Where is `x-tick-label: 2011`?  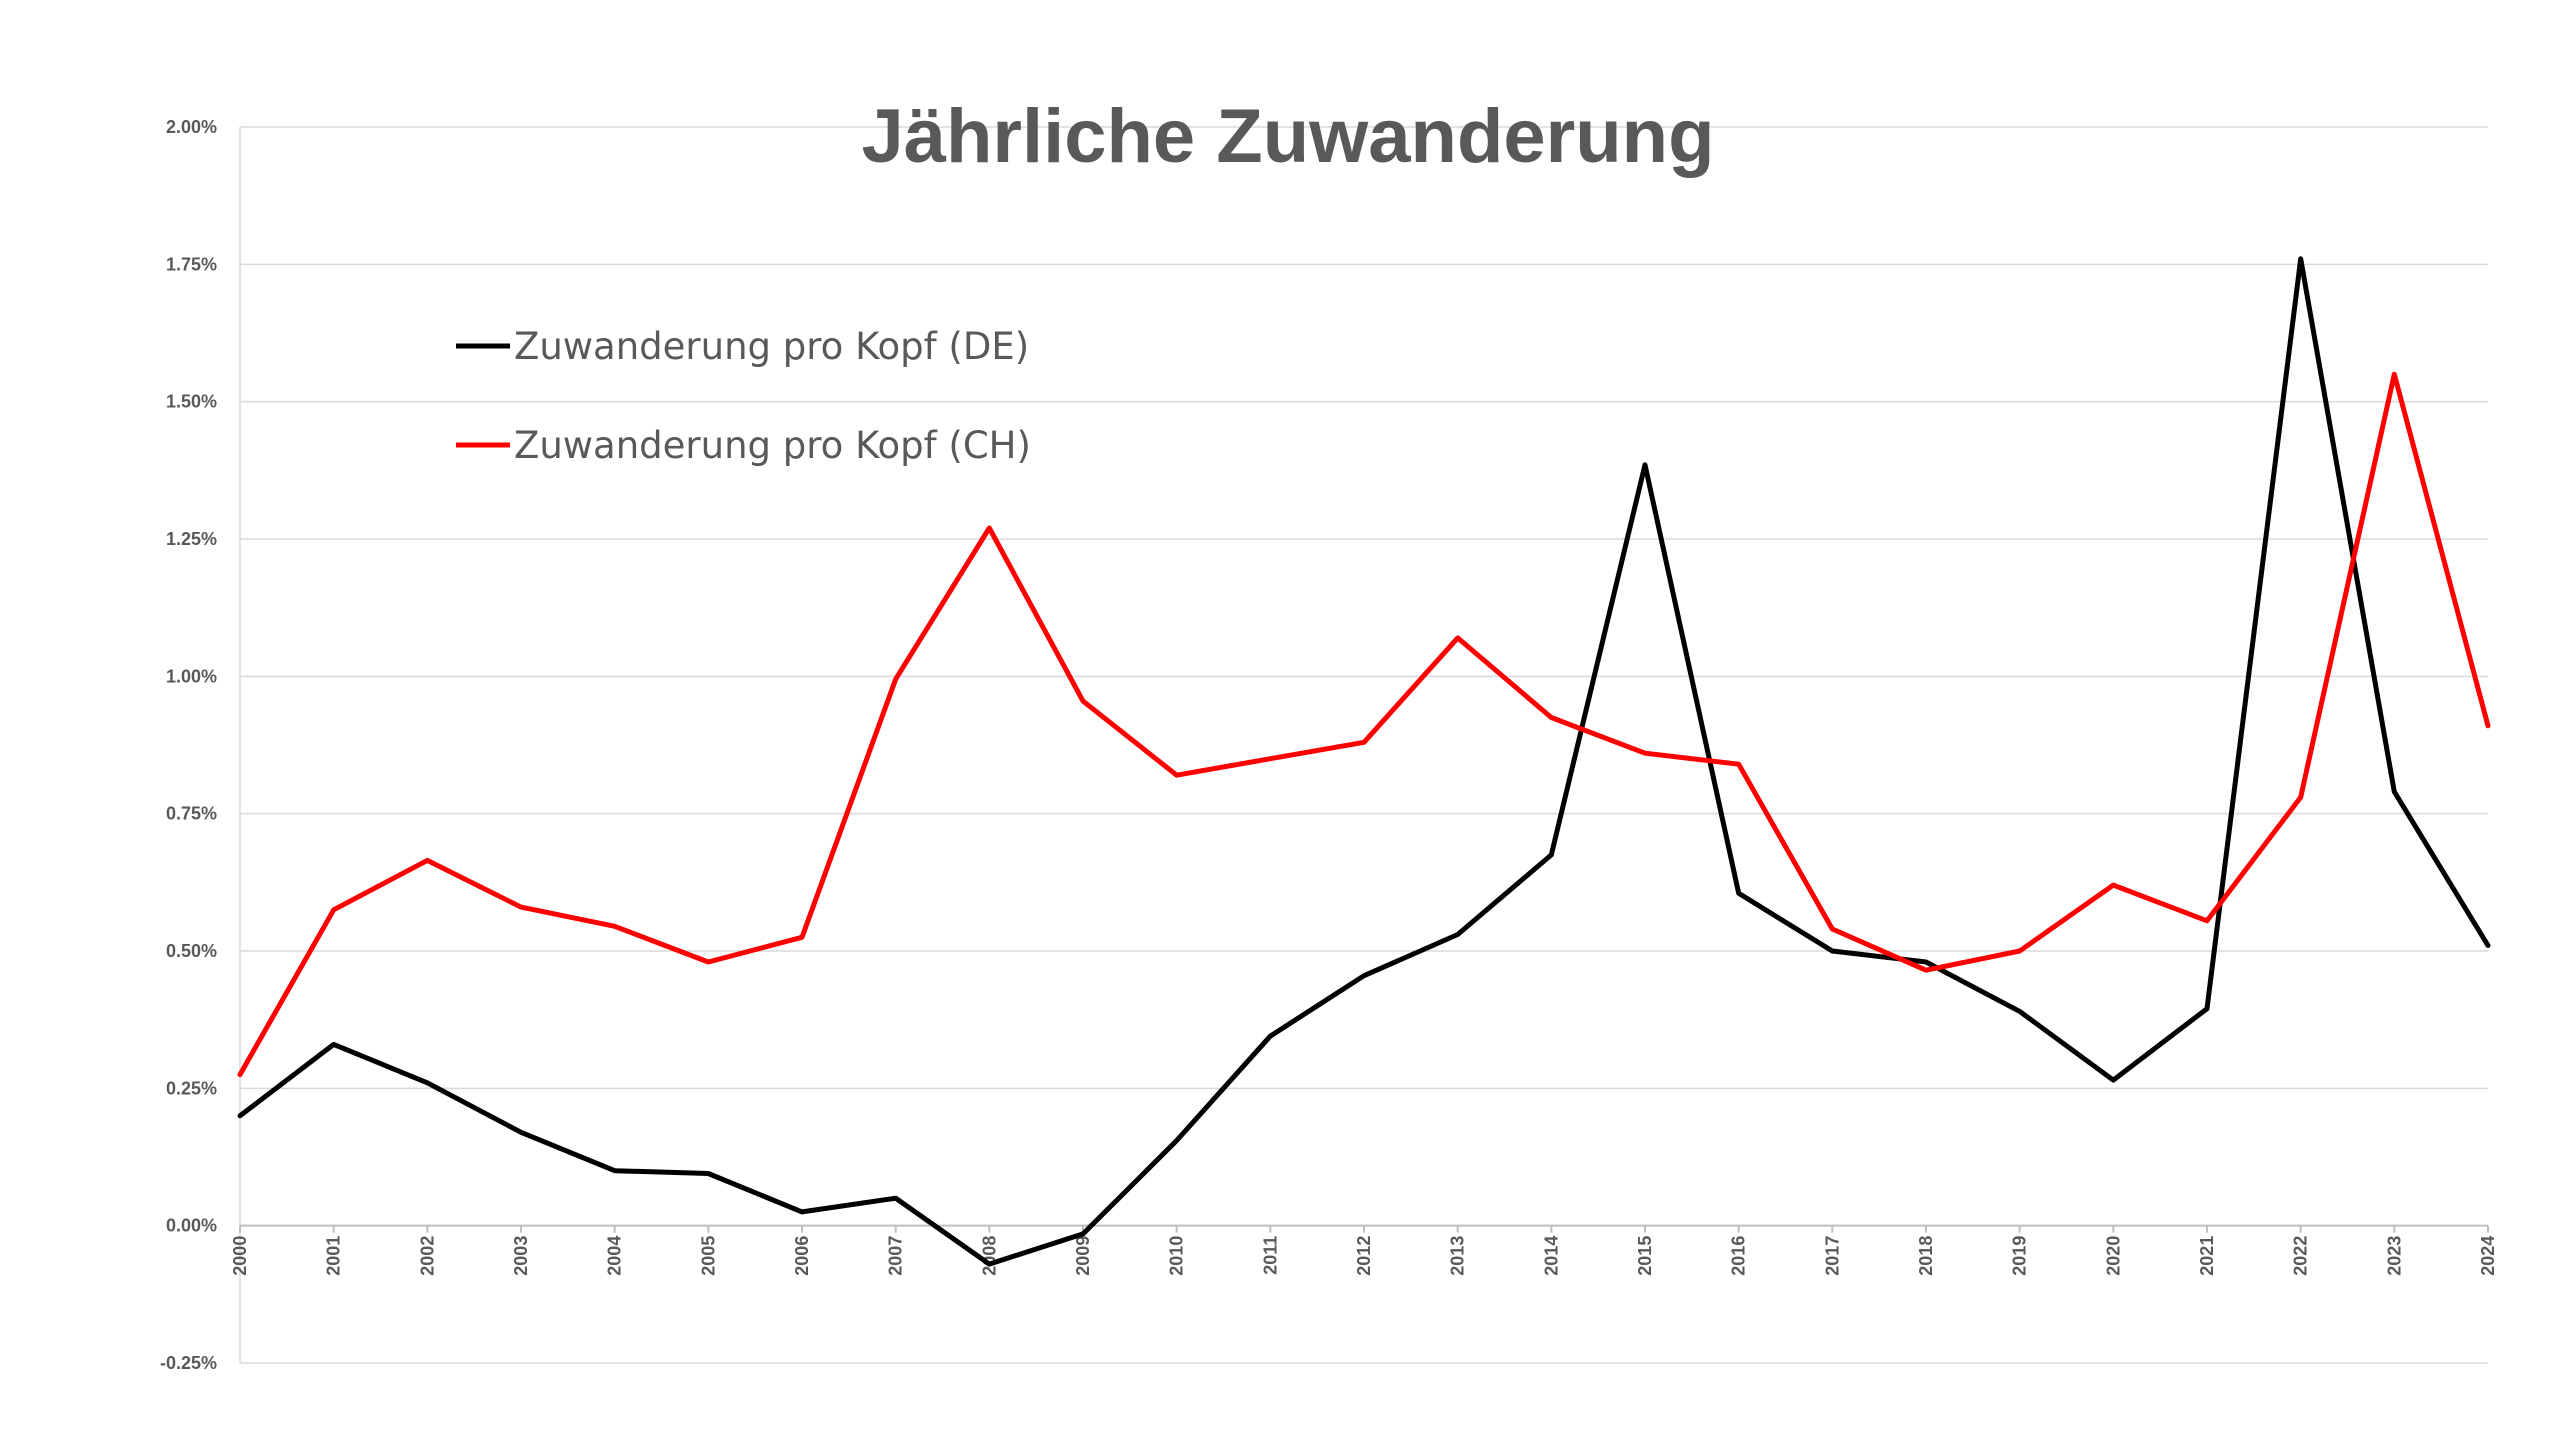 x-tick-label: 2011 is located at coordinates (1270, 1255).